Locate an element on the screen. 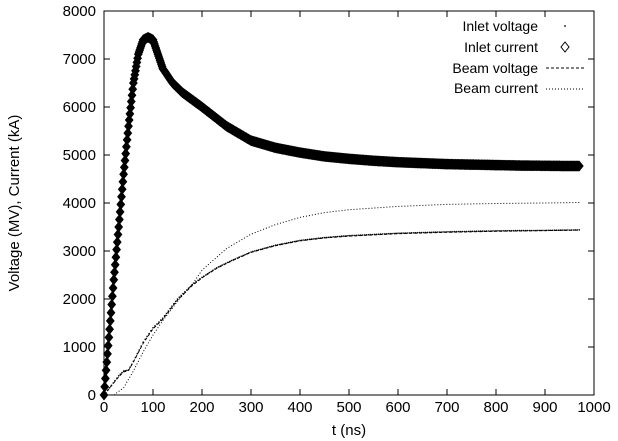  x-tick-label: 900 is located at coordinates (544, 407).